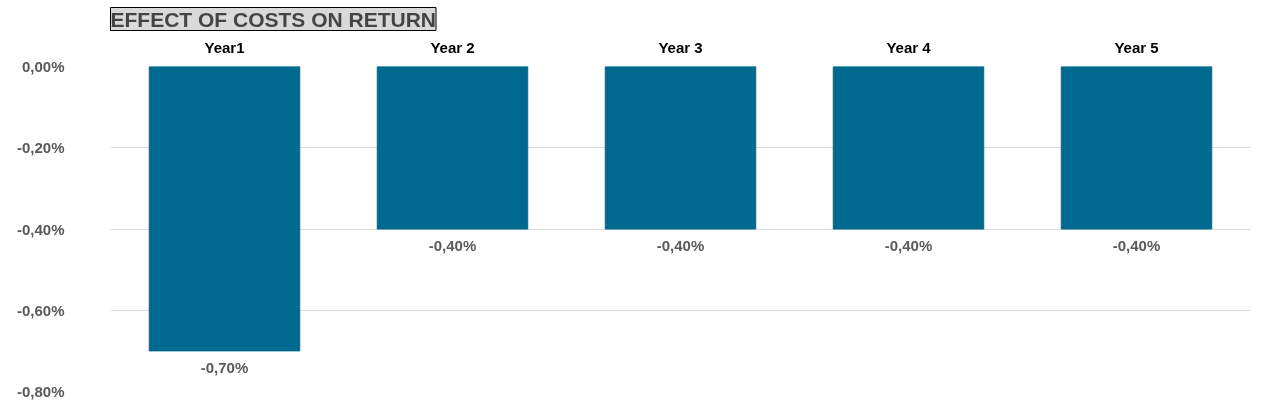 The image size is (1278, 415). Describe the element at coordinates (43, 66) in the screenshot. I see `y-tick-label: 0,00%` at that location.